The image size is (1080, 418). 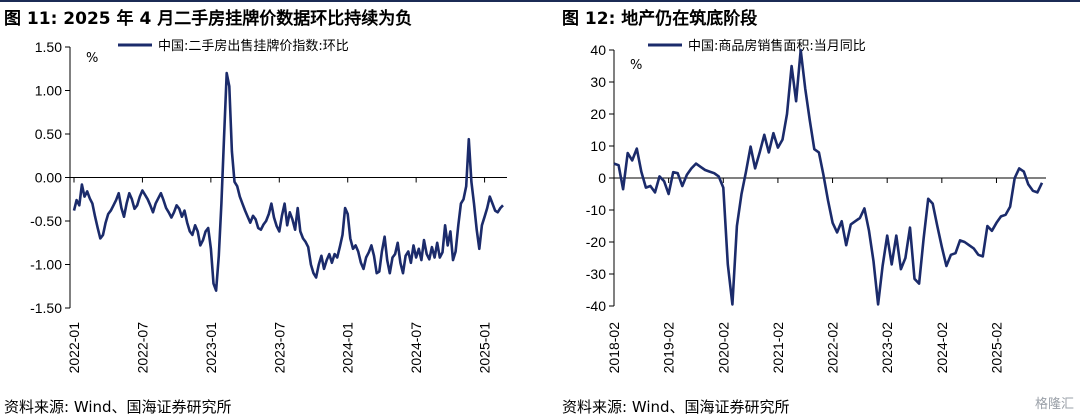 What do you see at coordinates (596, 306) in the screenshot?
I see `y-tick-label: -40` at bounding box center [596, 306].